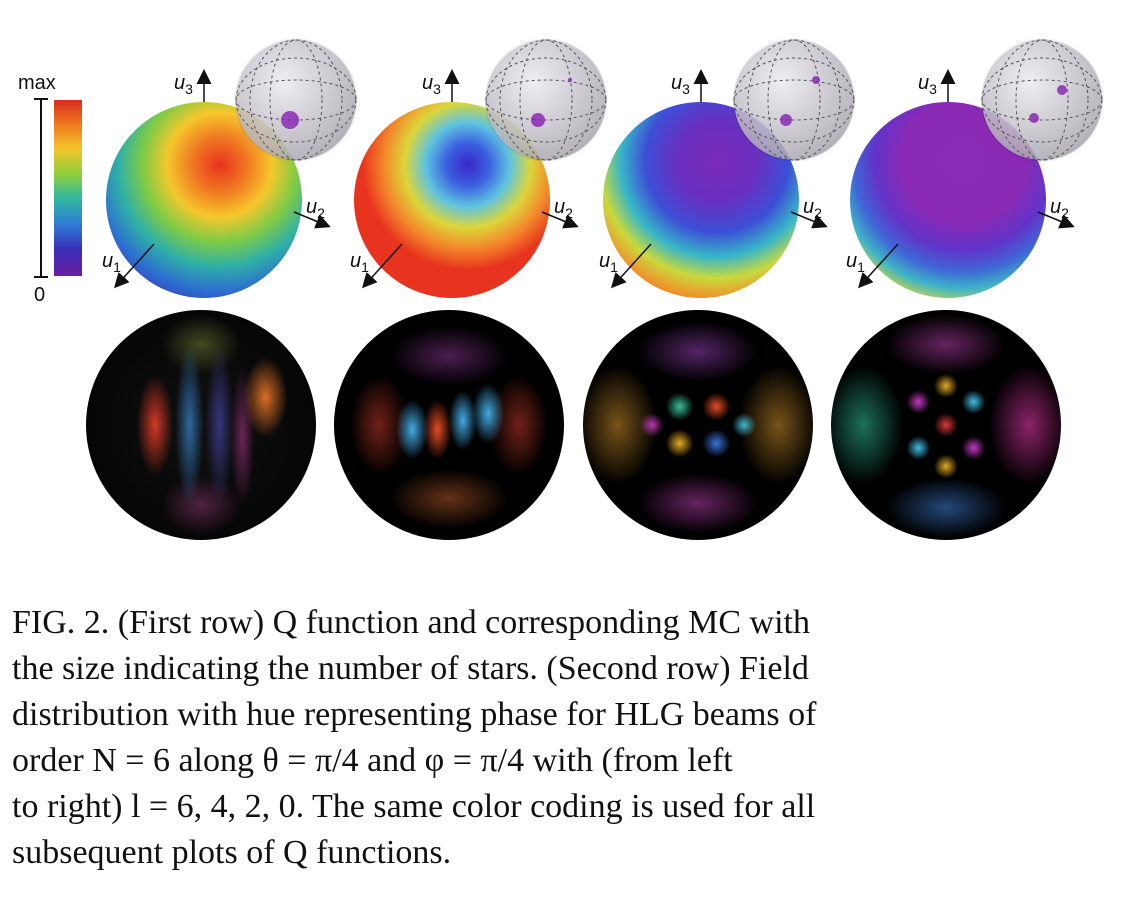 The width and height of the screenshot is (1142, 914). I want to click on colorbar-scale-line, so click(41, 188).